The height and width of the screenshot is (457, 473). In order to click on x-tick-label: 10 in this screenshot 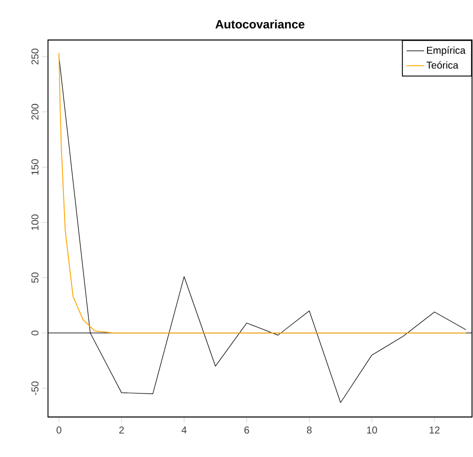, I will do `click(372, 430)`.